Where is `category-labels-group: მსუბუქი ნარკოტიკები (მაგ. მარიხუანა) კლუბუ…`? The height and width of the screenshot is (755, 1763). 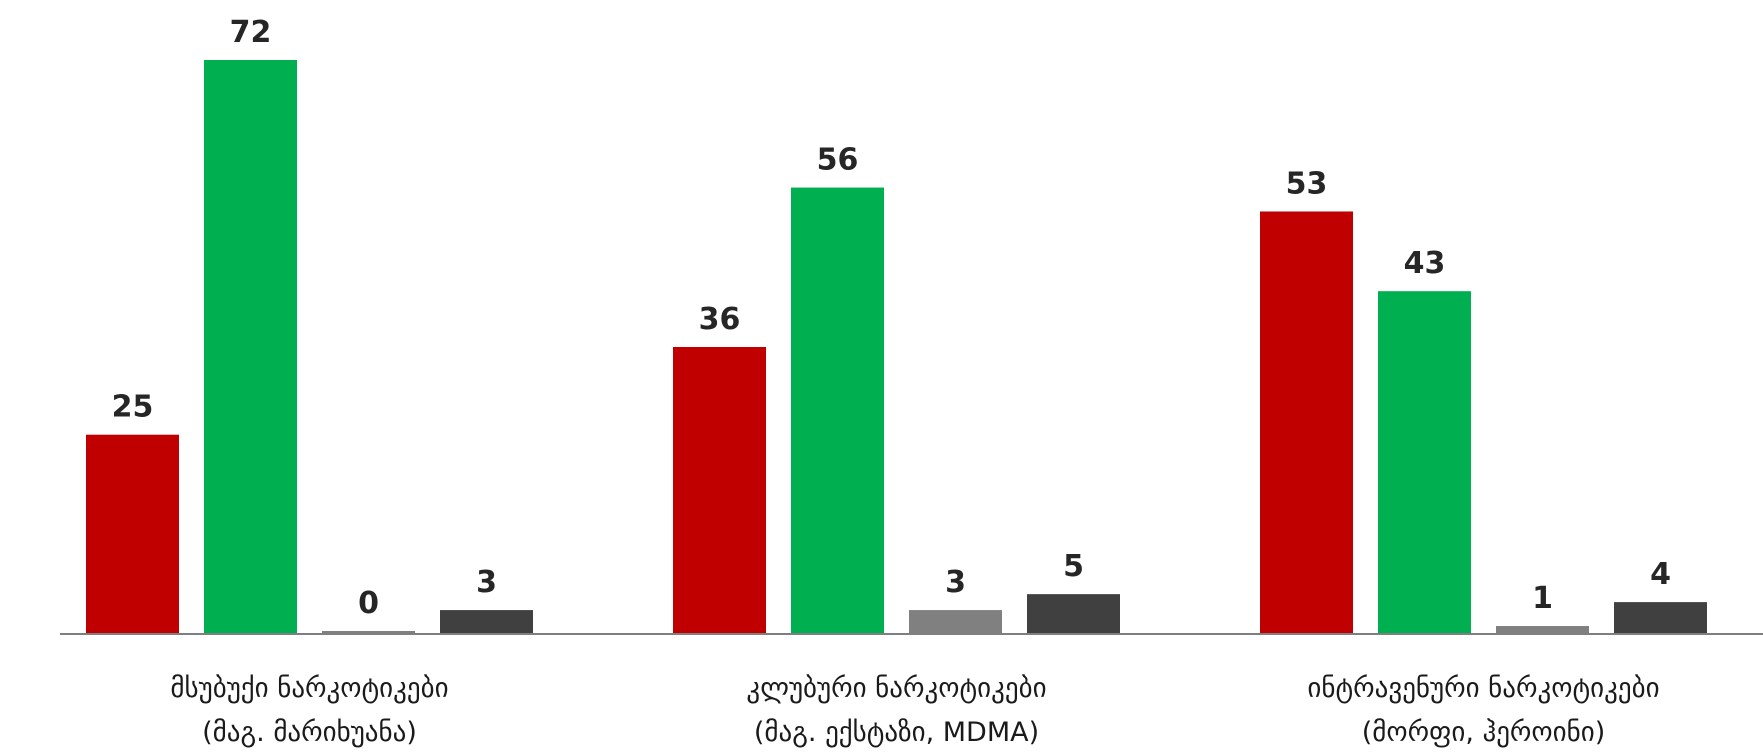 category-labels-group: მსუბუქი ნარკოტიკები (მაგ. მარიხუანა) კლუბუ… is located at coordinates (914, 710).